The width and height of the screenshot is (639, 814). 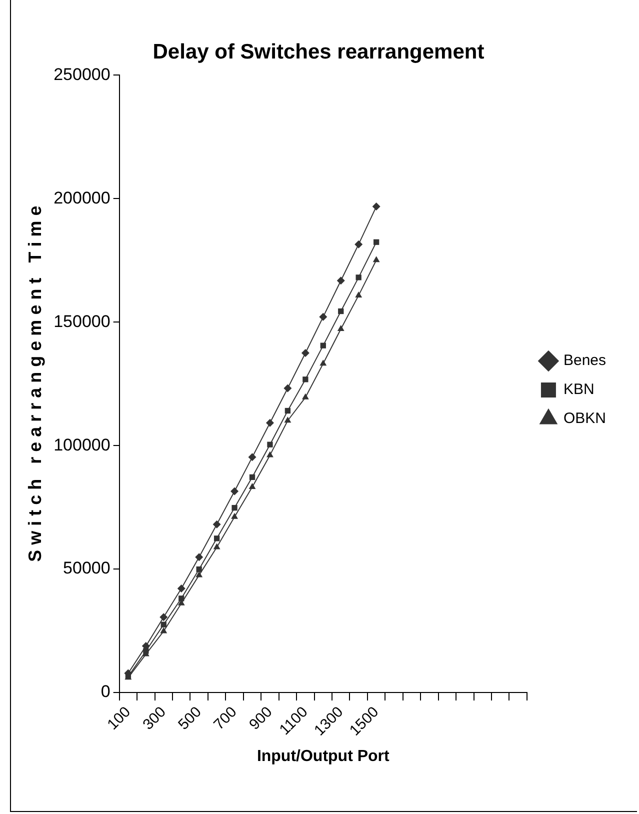 What do you see at coordinates (578, 389) in the screenshot?
I see `legend-label: KBN` at bounding box center [578, 389].